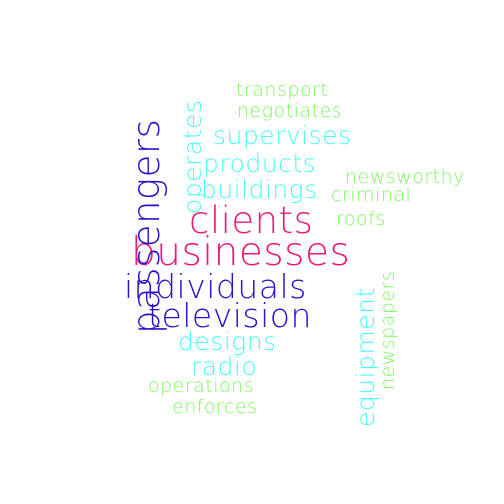  I want to click on word-negotiates: negotiates, so click(290, 111).